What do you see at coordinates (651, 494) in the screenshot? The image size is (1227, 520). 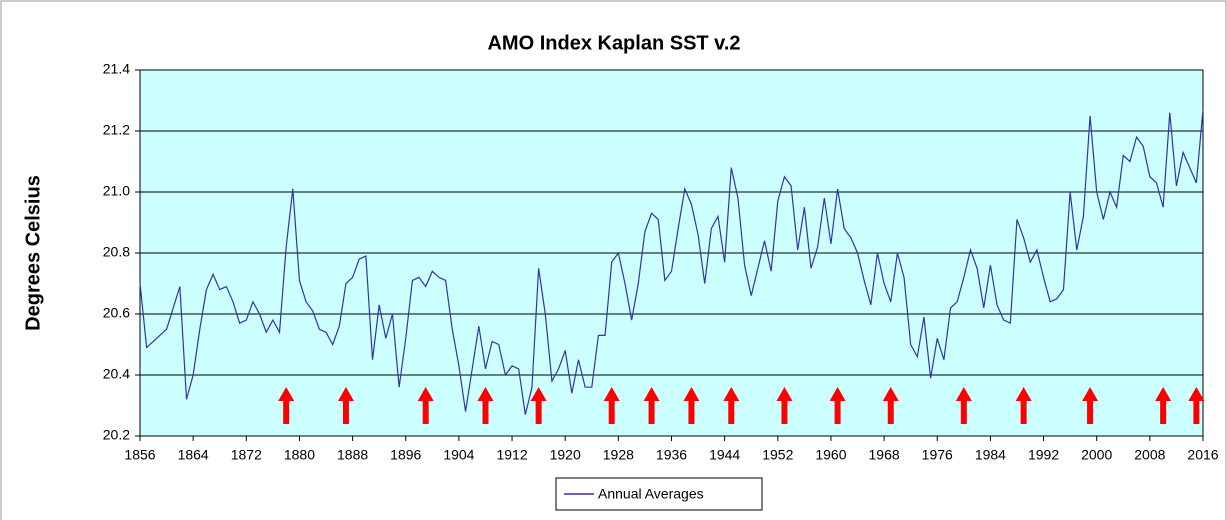 I see `legend-label: Annual Averages` at bounding box center [651, 494].